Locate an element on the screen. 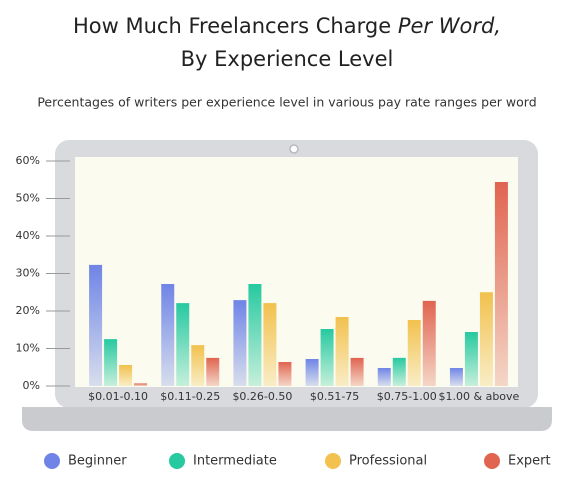  legend-item: Professional is located at coordinates (376, 461).